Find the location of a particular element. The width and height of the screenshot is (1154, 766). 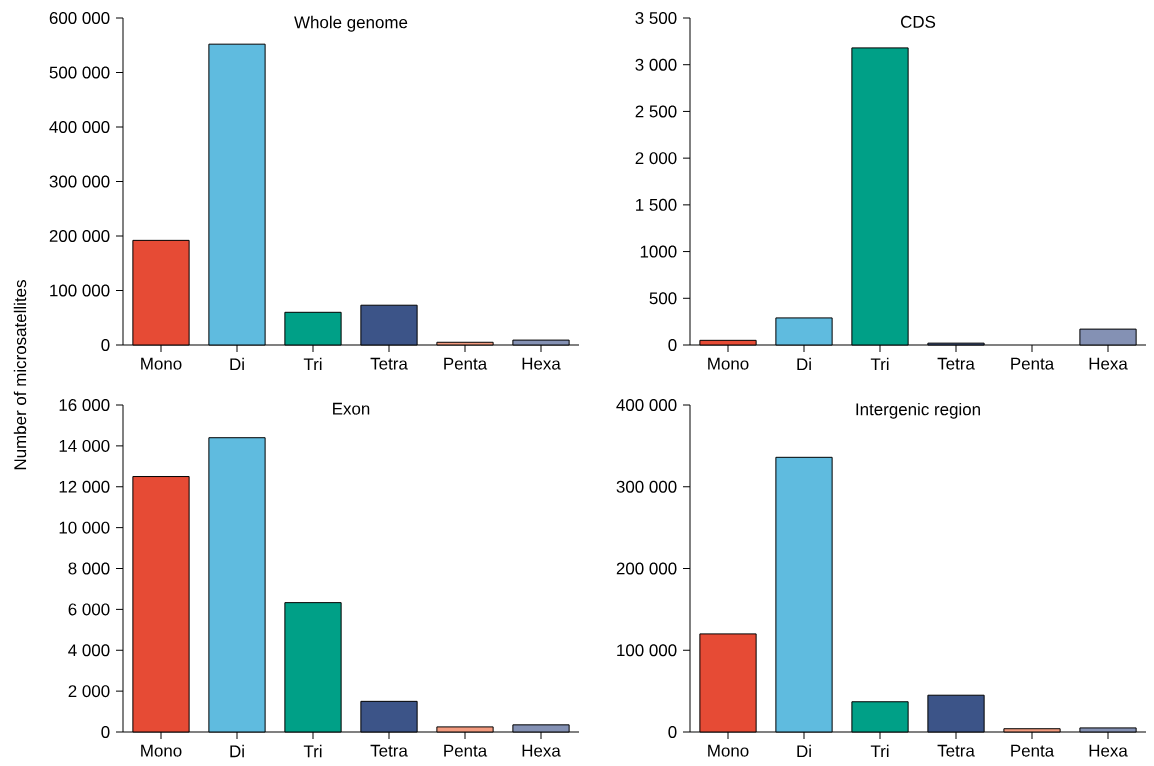

y-tick-label: 10 000 is located at coordinates (84, 527).